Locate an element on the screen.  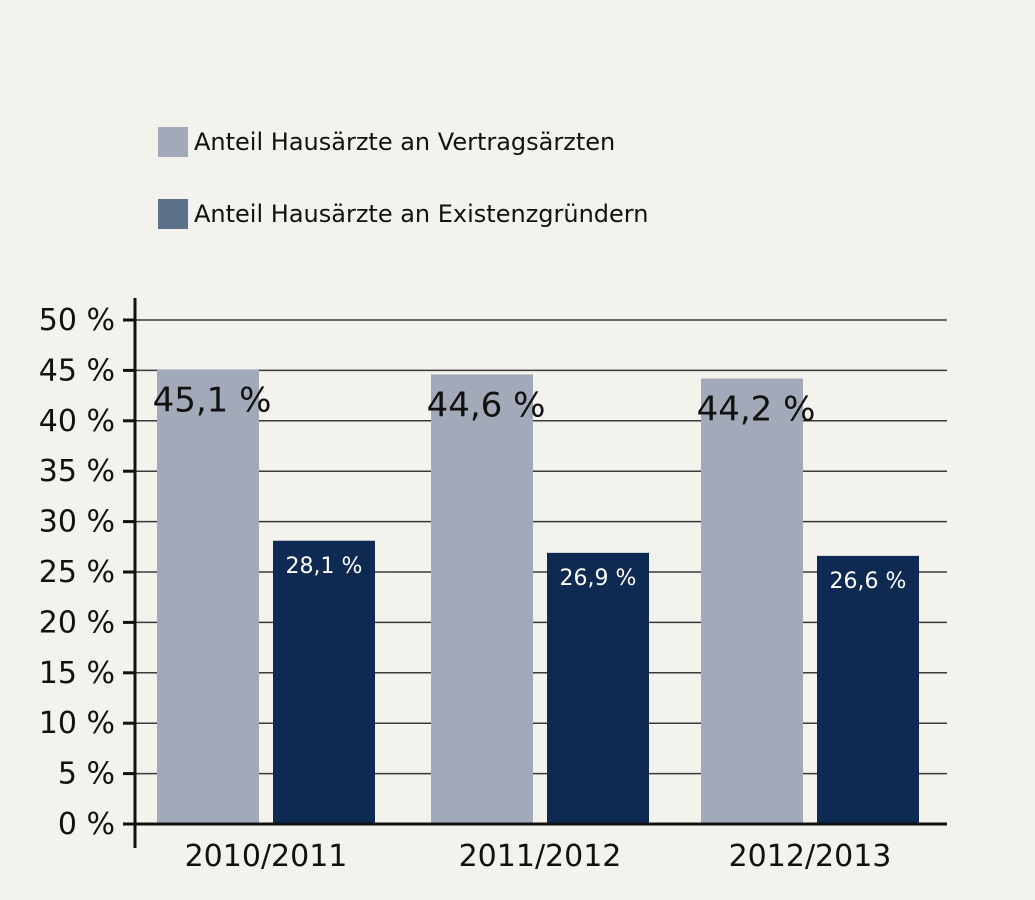
x-tick-label: 2011/2012 is located at coordinates (540, 856).